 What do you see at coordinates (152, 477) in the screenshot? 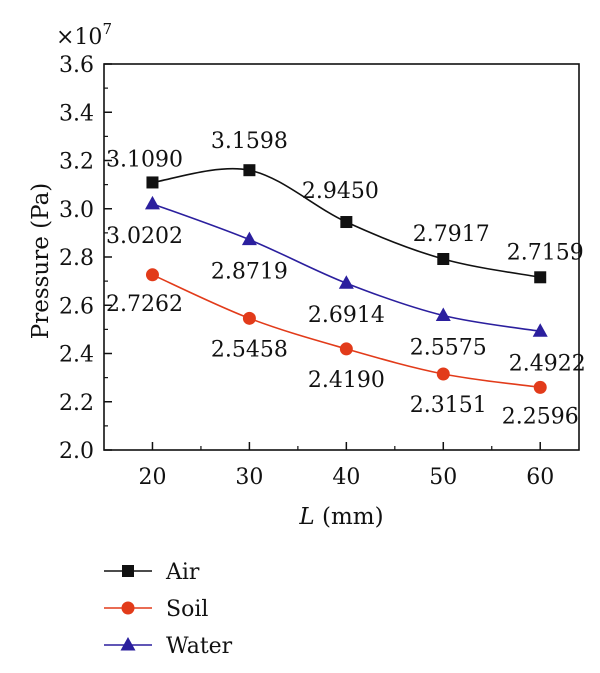
I see `x-tick-label: 20` at bounding box center [152, 477].